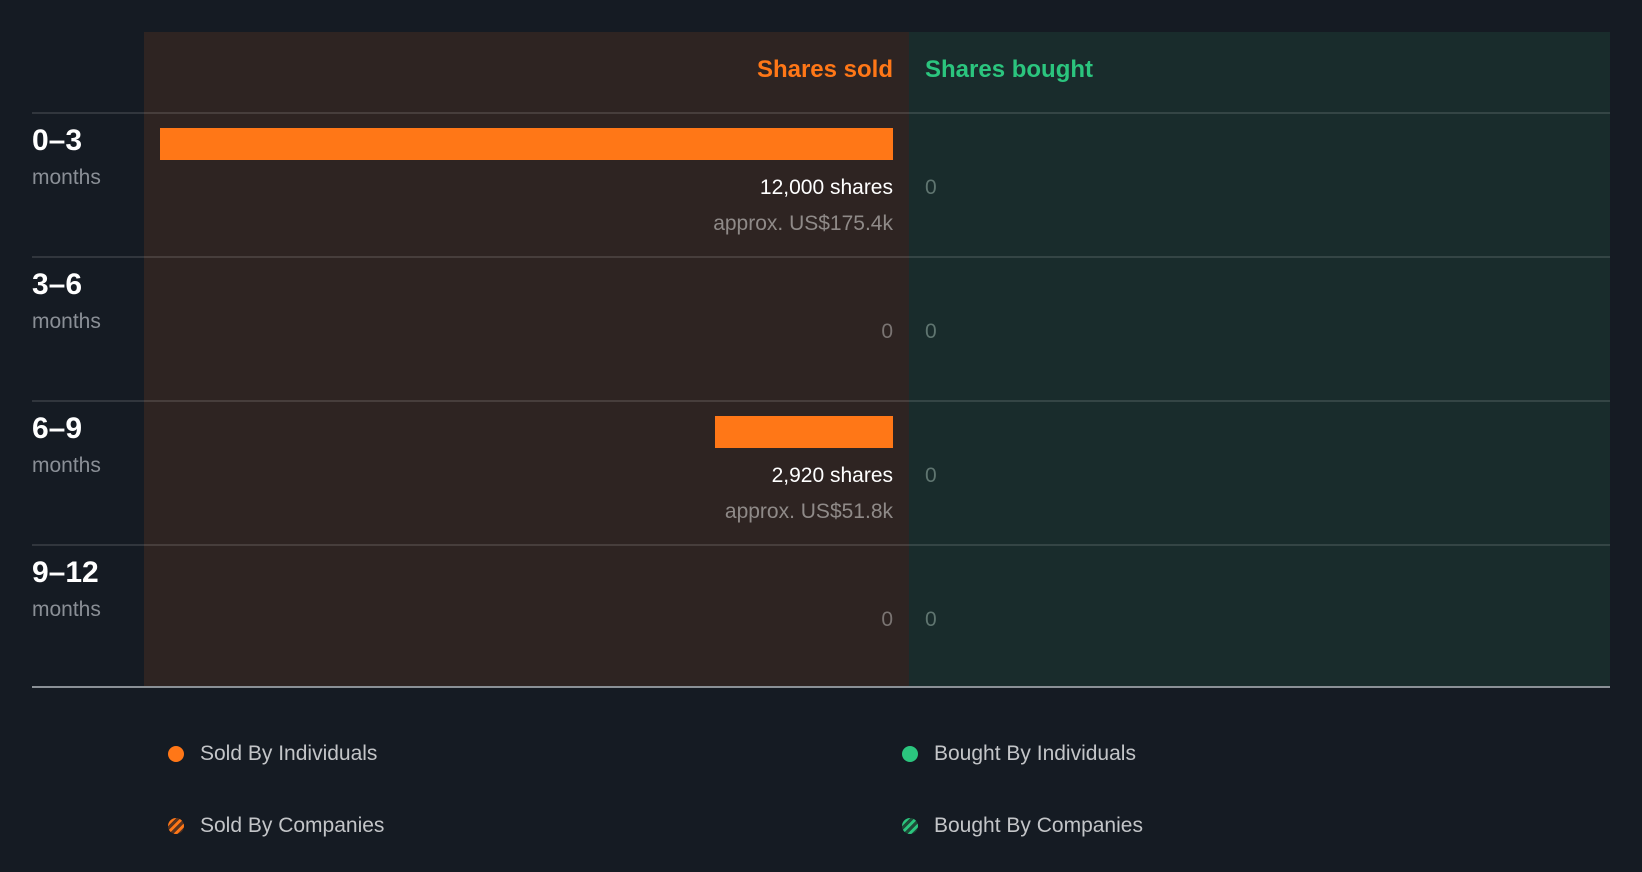 The height and width of the screenshot is (872, 1642). Describe the element at coordinates (176, 754) in the screenshot. I see `orange-dot-icon` at that location.